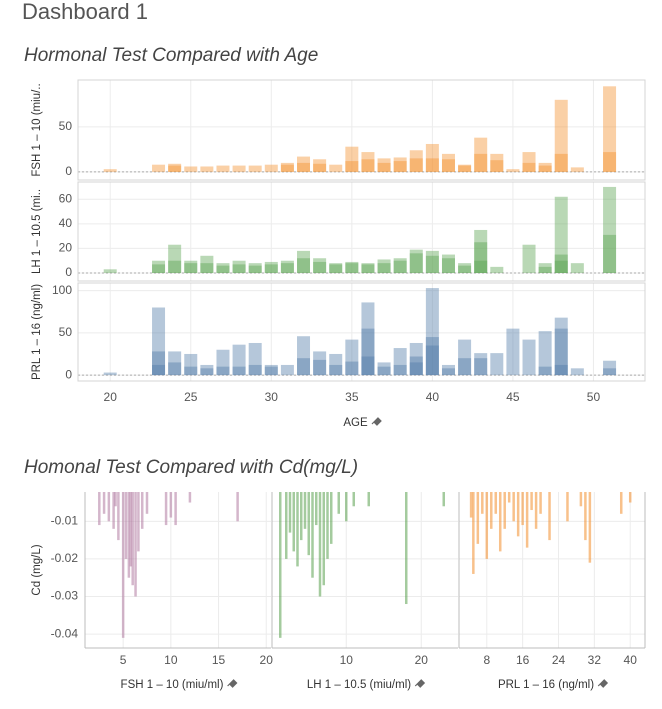  I want to click on x-axis-title: AGE, so click(355, 423).